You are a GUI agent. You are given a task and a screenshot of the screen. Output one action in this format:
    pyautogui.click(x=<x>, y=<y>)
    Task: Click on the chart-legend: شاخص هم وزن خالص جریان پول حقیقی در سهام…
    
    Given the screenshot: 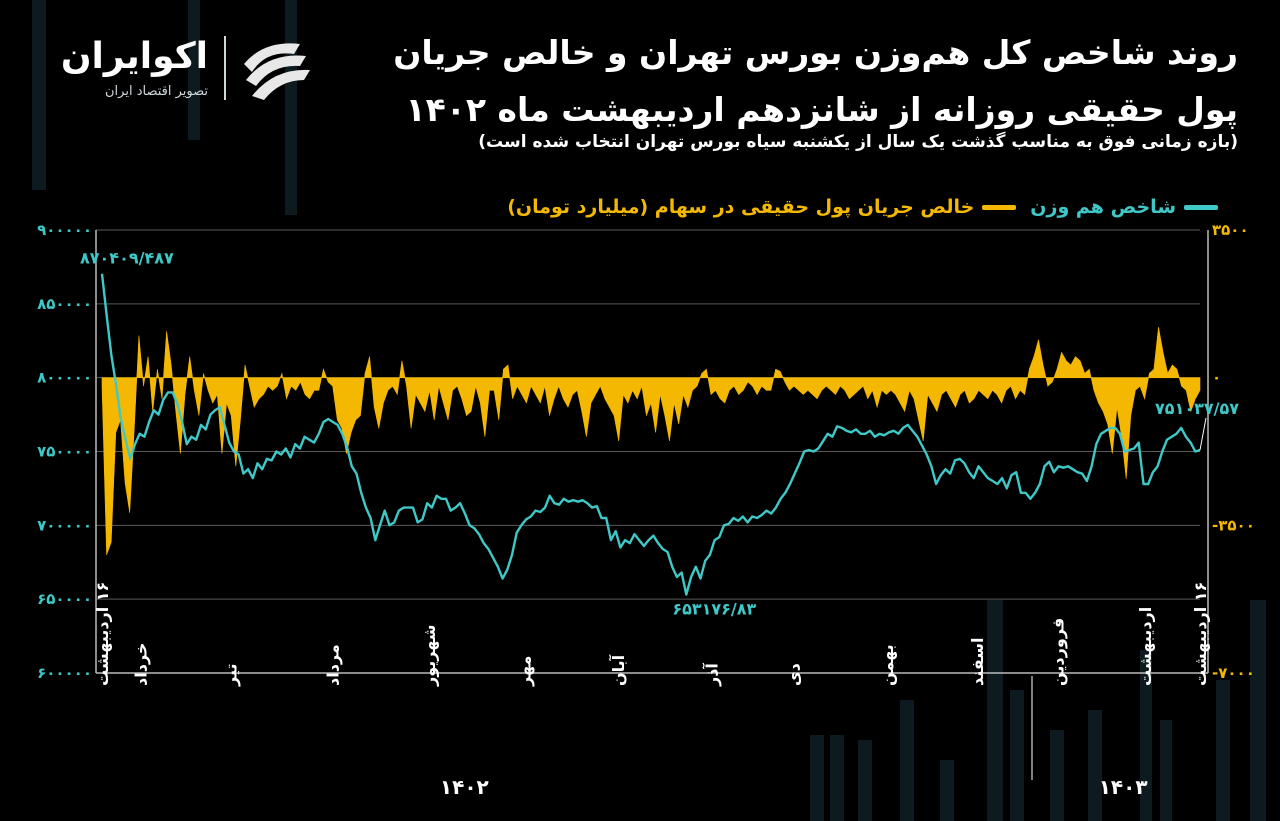 What is the action you would take?
    pyautogui.click(x=862, y=207)
    